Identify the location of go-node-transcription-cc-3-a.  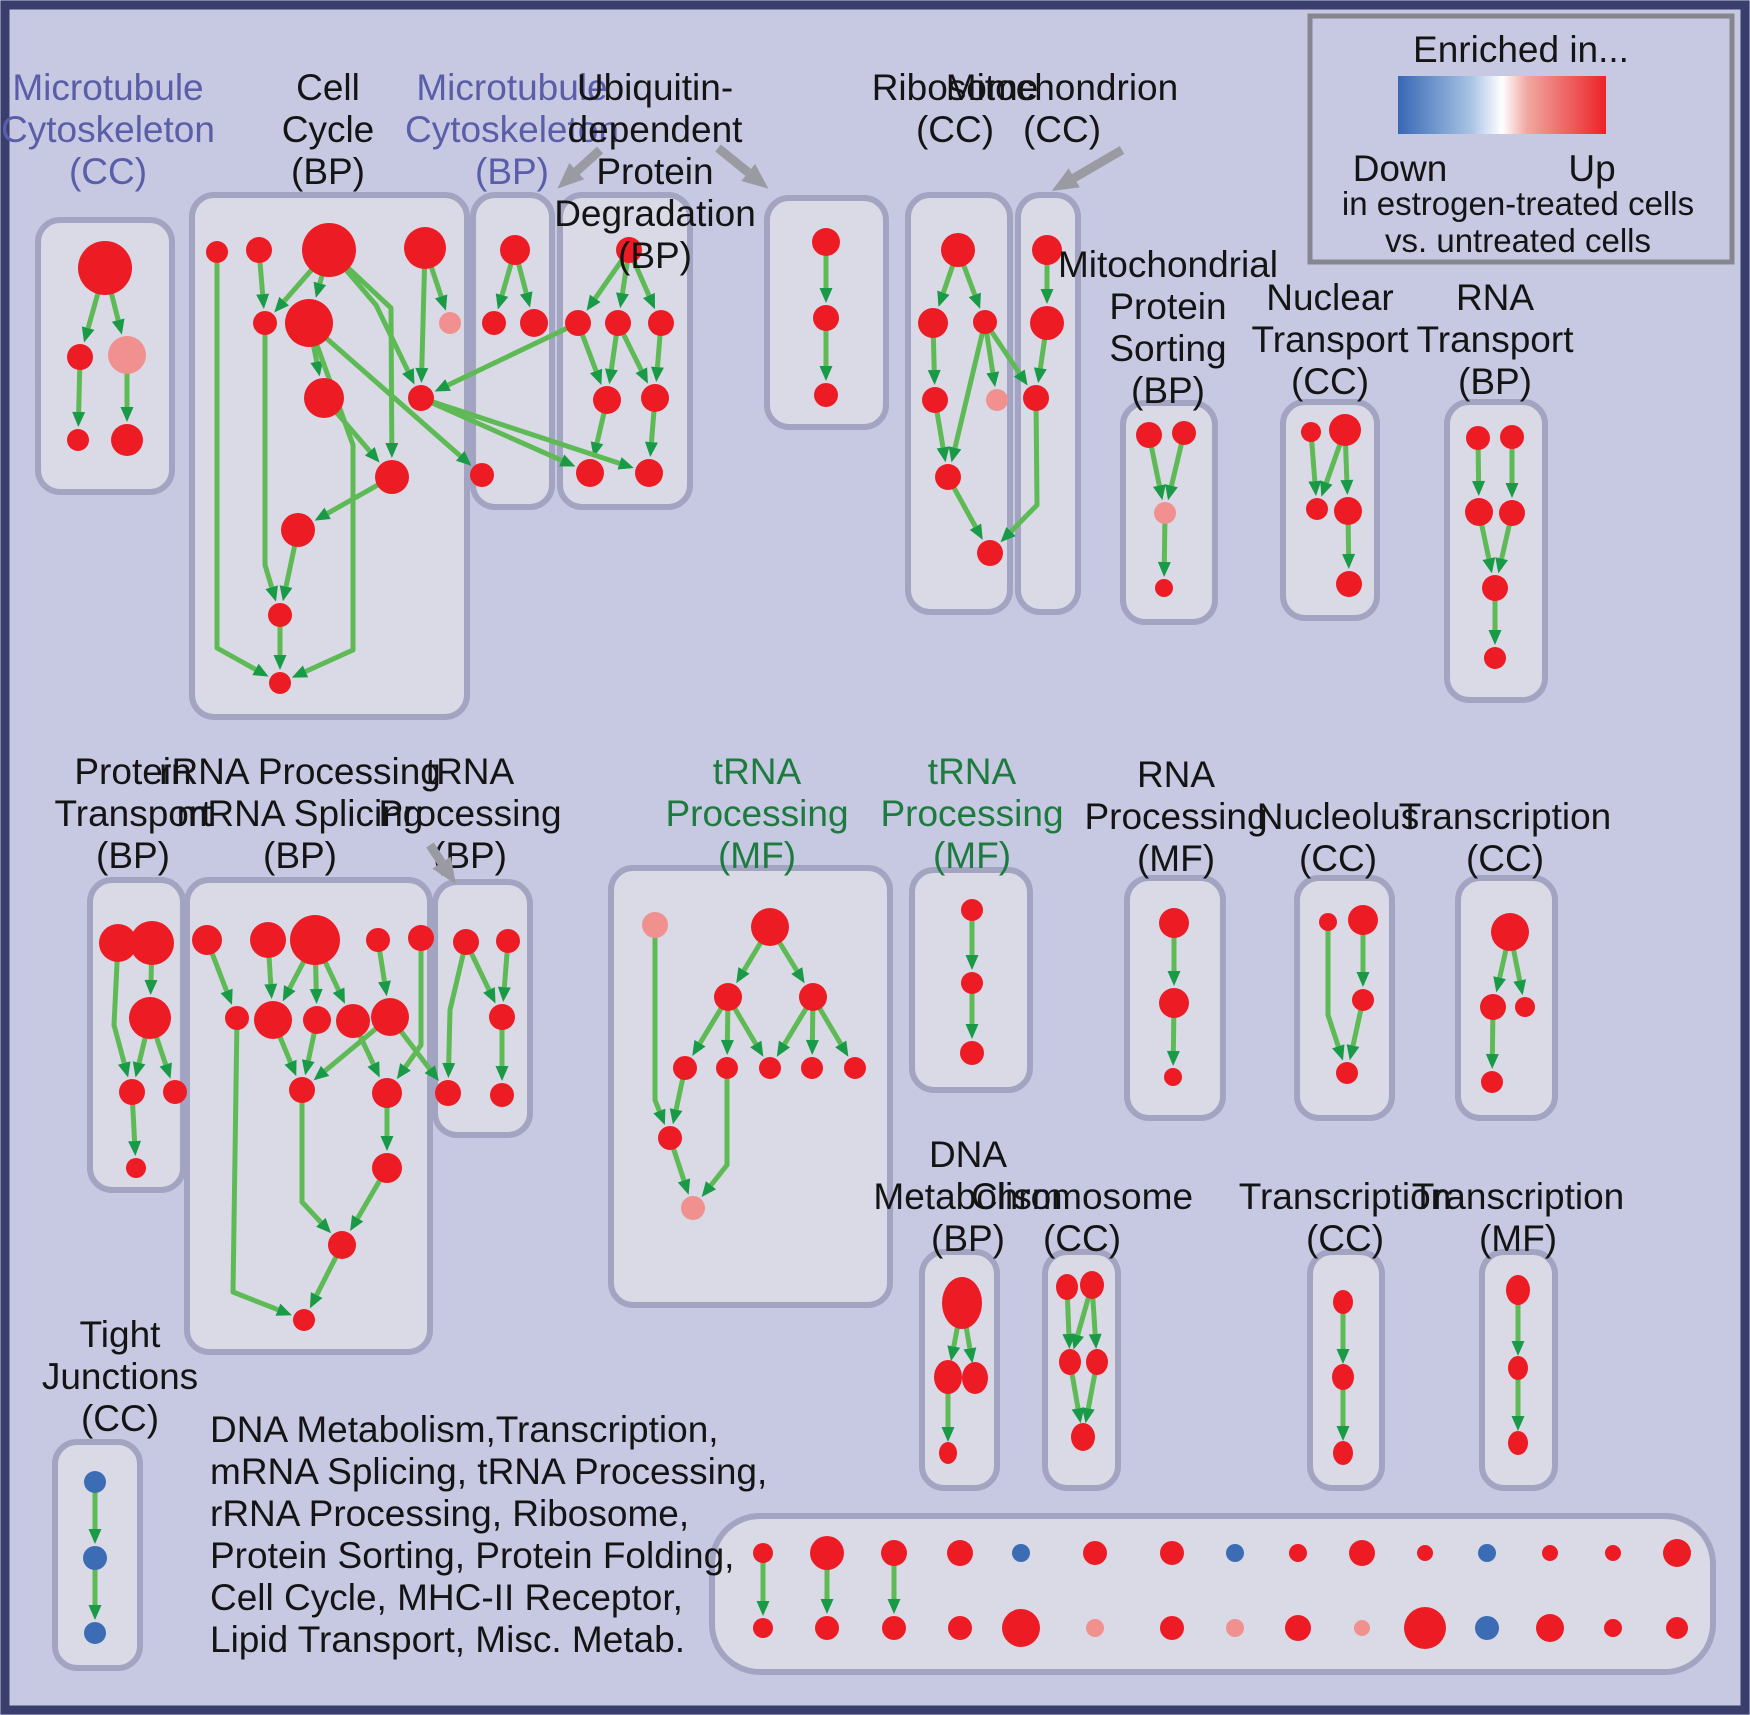
(1343, 1302).